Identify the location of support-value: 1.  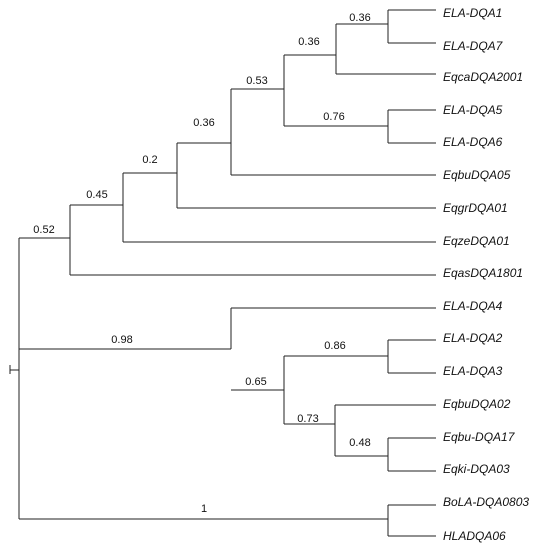
(204, 509).